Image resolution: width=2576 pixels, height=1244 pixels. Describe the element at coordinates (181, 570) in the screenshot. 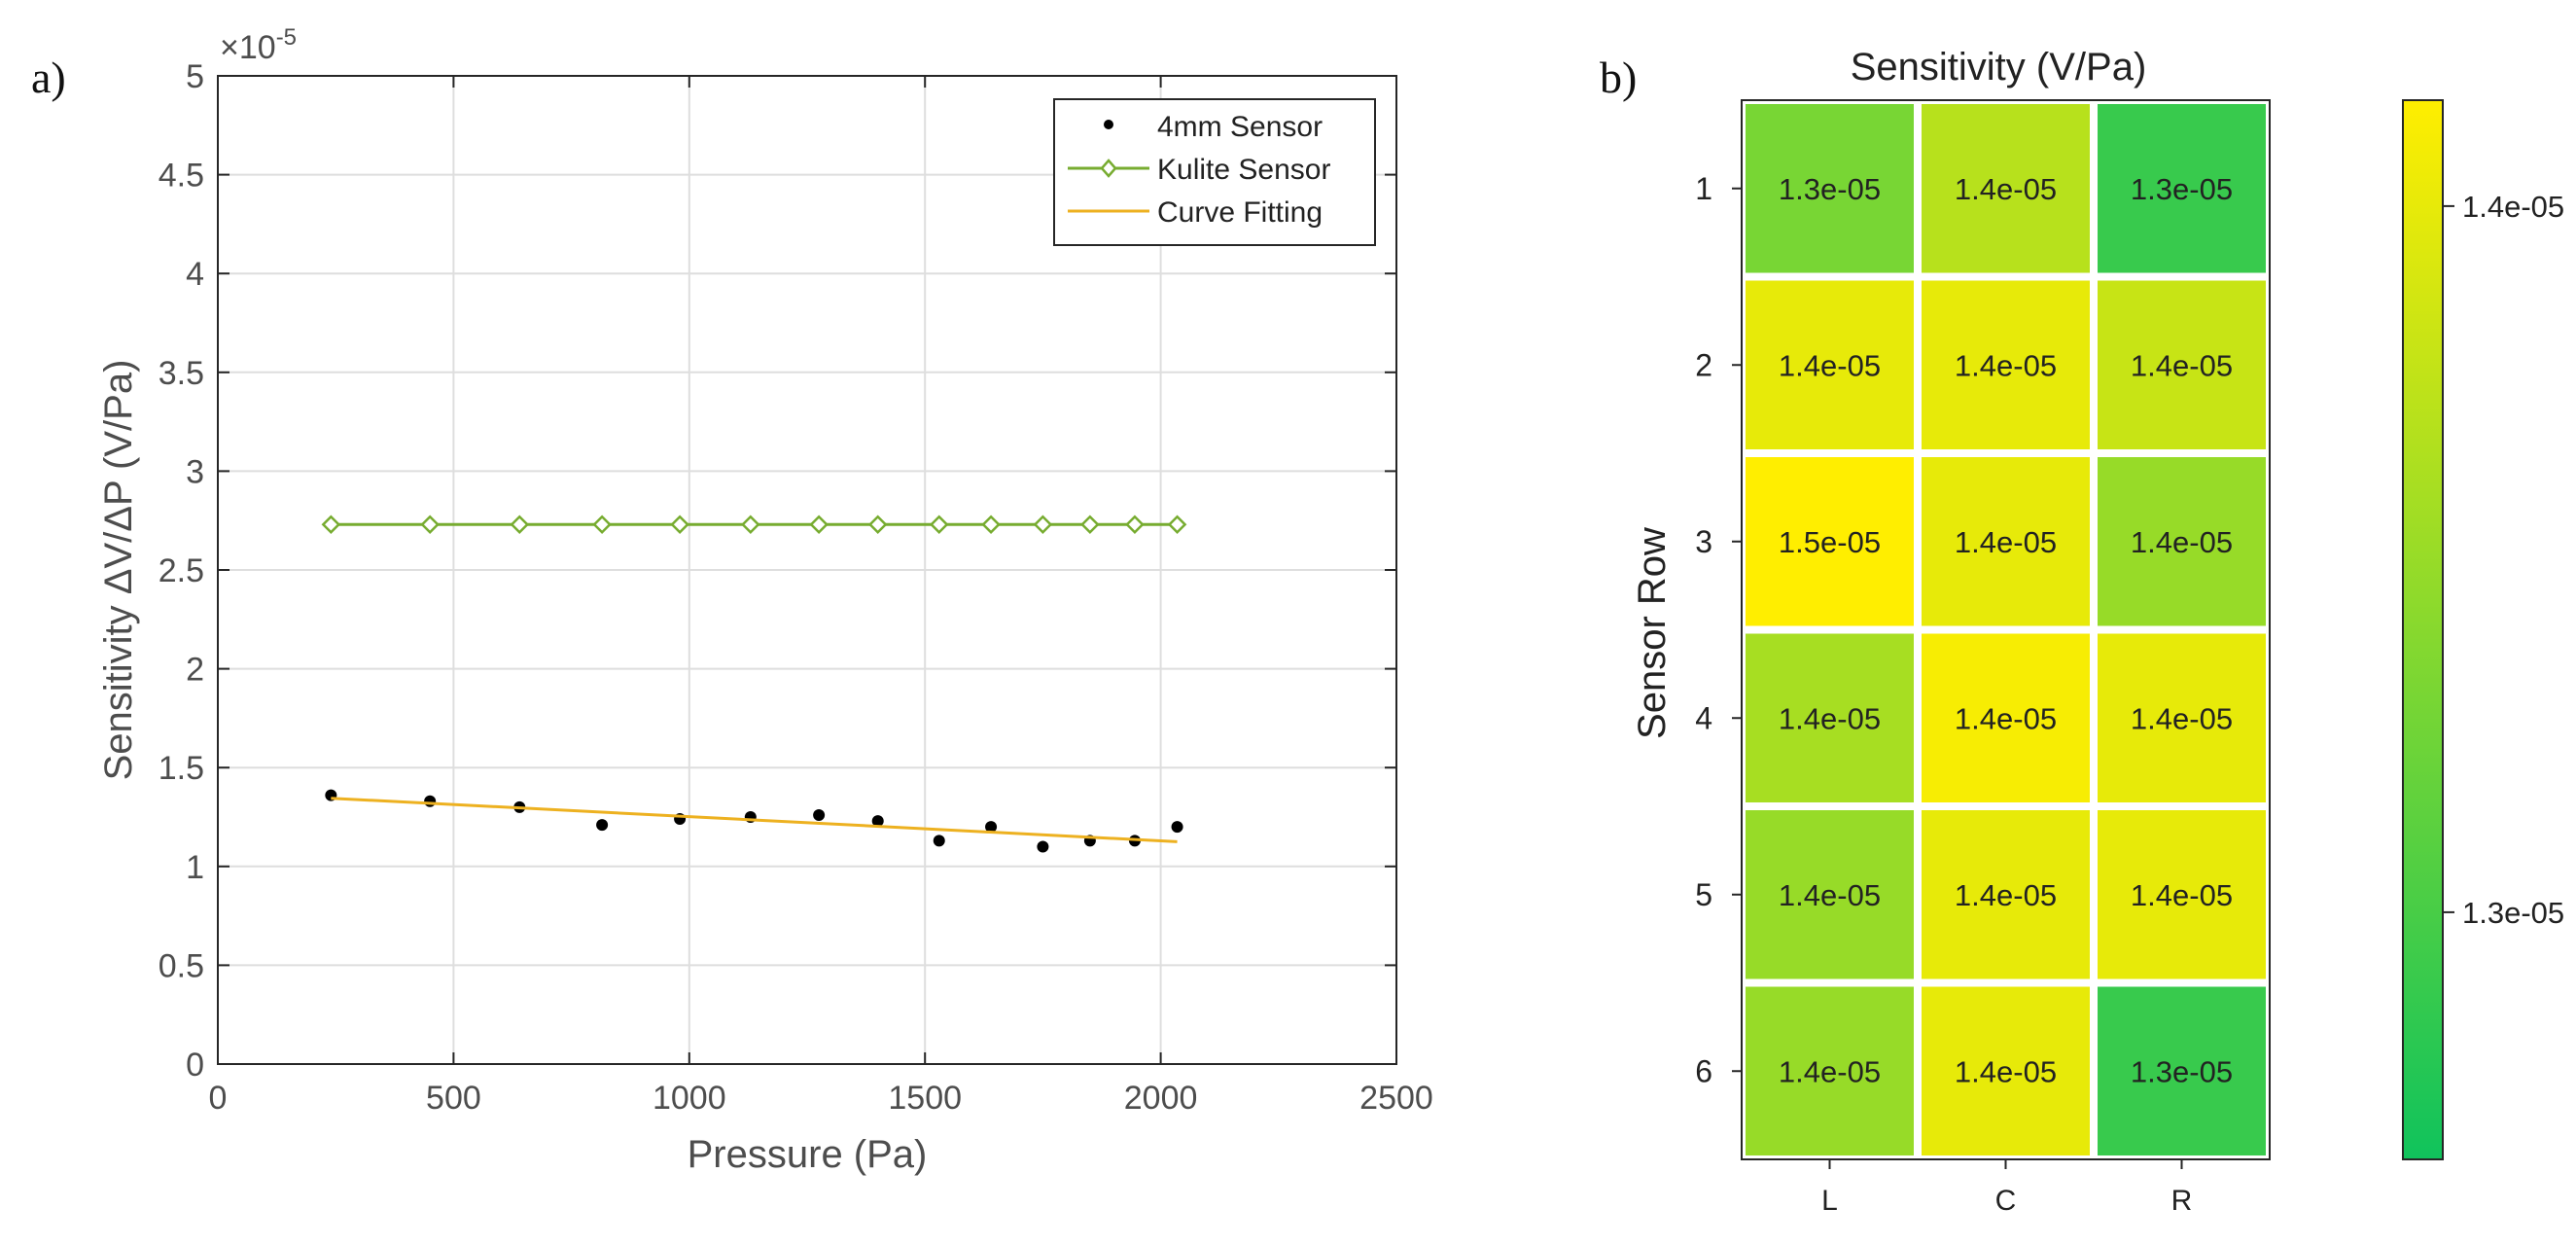

I see `y-tick-label: 2.5` at that location.